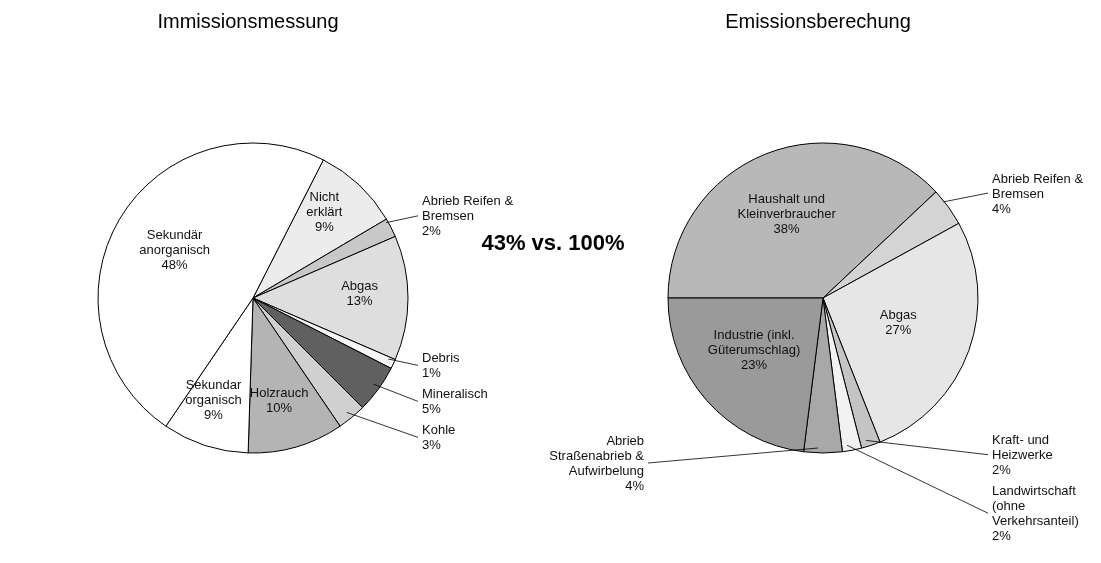 This screenshot has width=1101, height=563. What do you see at coordinates (439, 430) in the screenshot?
I see `slice-label: Kohle` at bounding box center [439, 430].